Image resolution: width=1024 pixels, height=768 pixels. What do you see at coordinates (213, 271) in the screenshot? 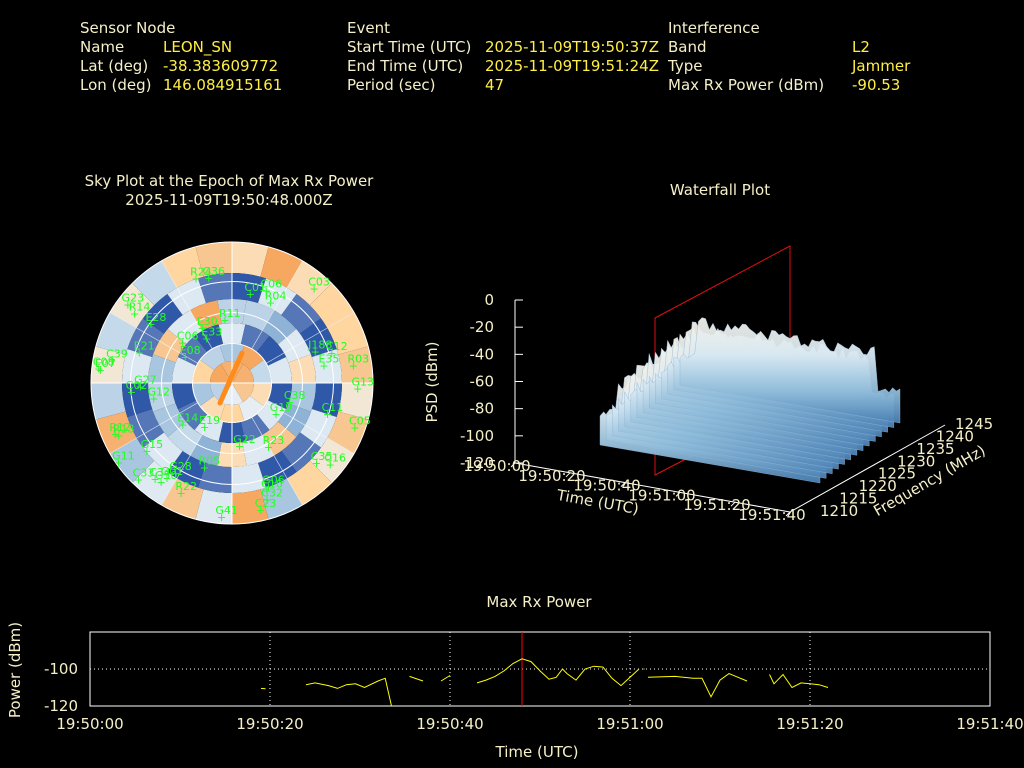
I see `sky-satellite-label: G36` at bounding box center [213, 271].